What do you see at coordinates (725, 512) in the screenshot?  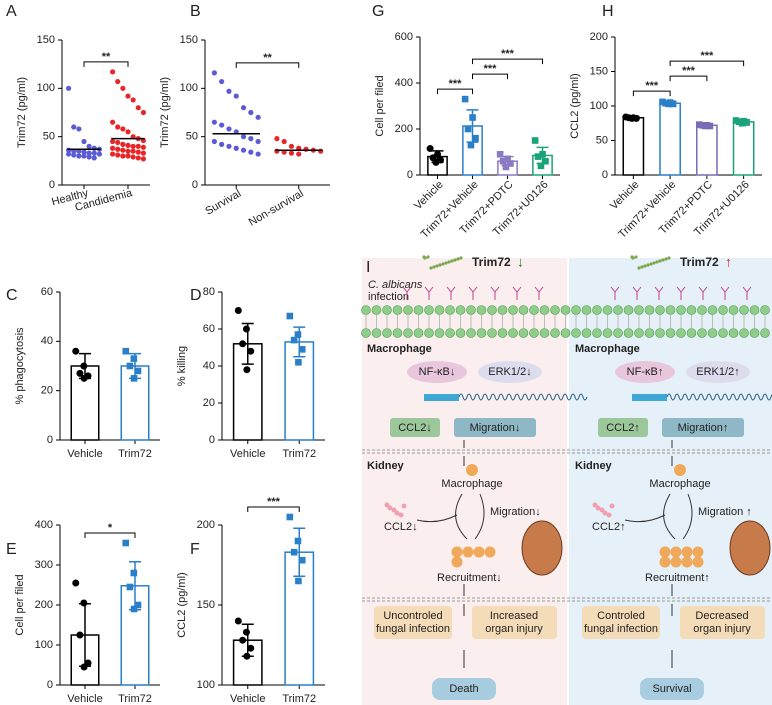 I see `kidney-migration-label: Migration ↑` at bounding box center [725, 512].